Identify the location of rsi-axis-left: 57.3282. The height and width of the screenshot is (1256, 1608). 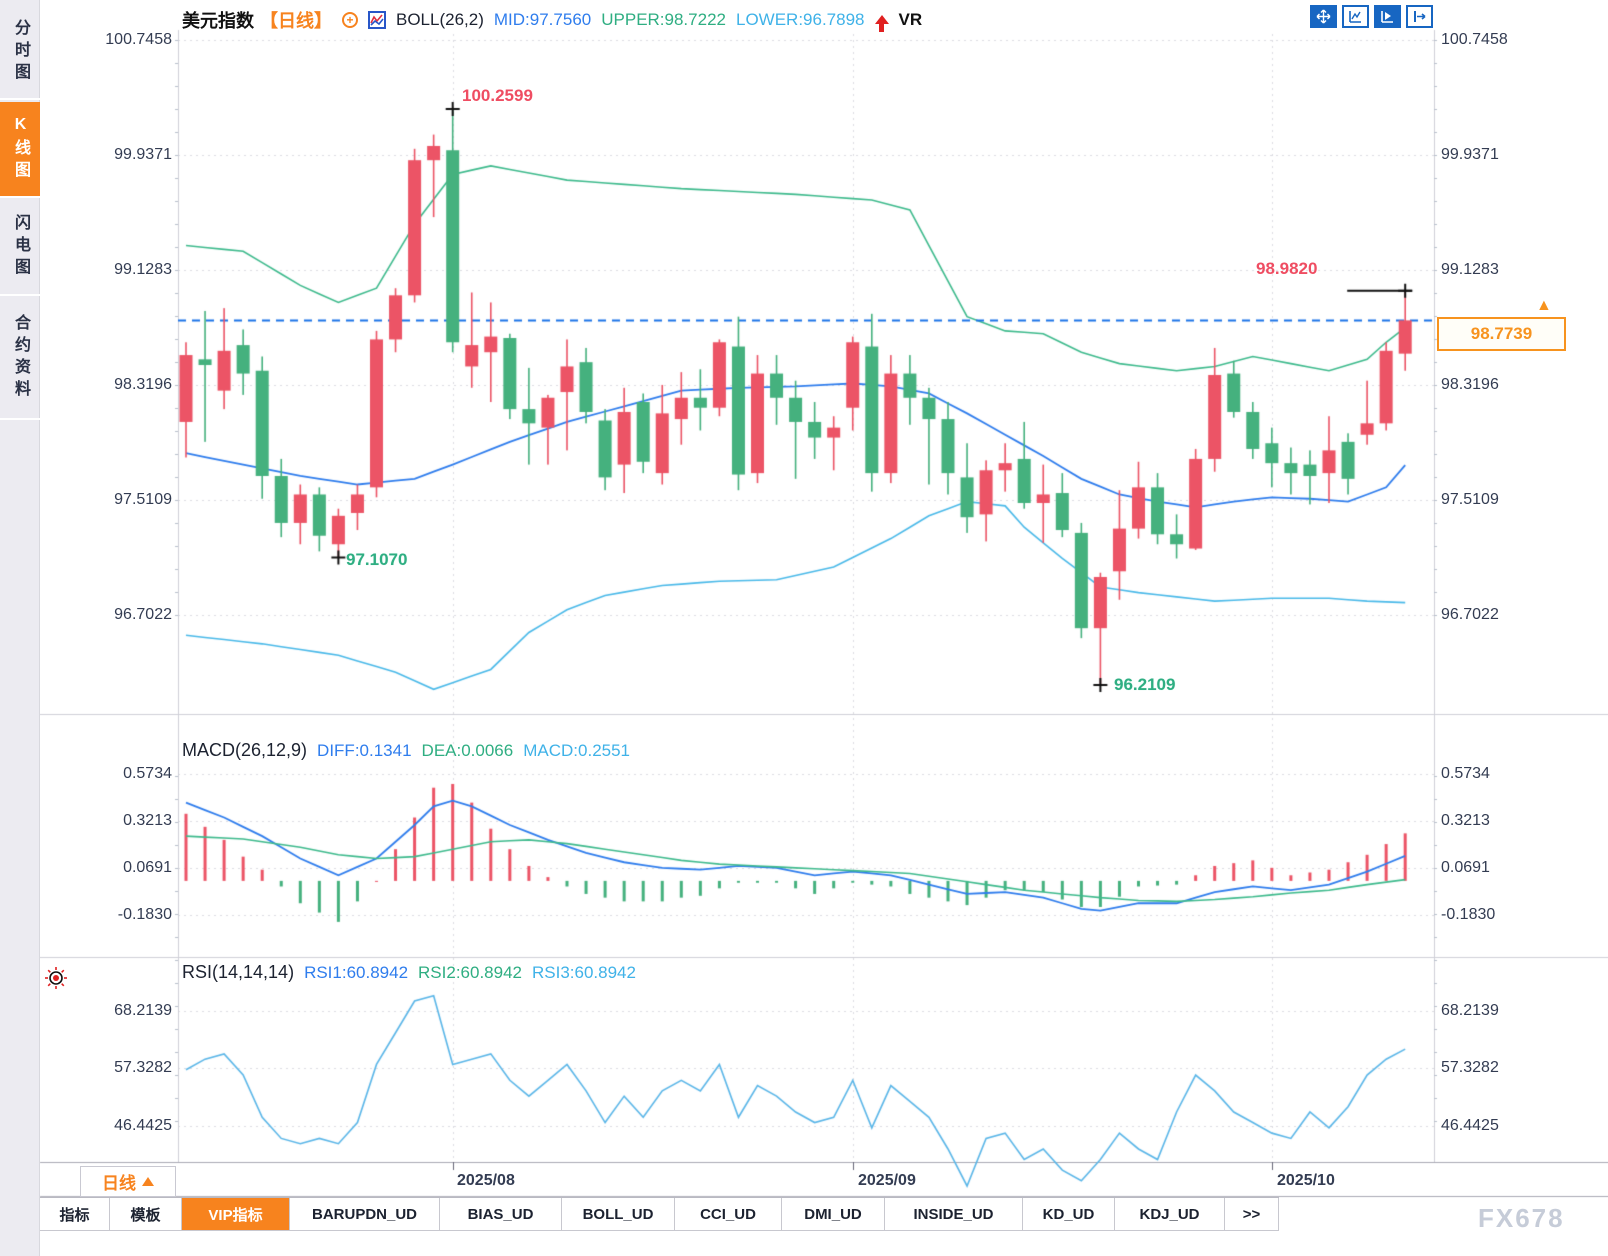
(143, 1067).